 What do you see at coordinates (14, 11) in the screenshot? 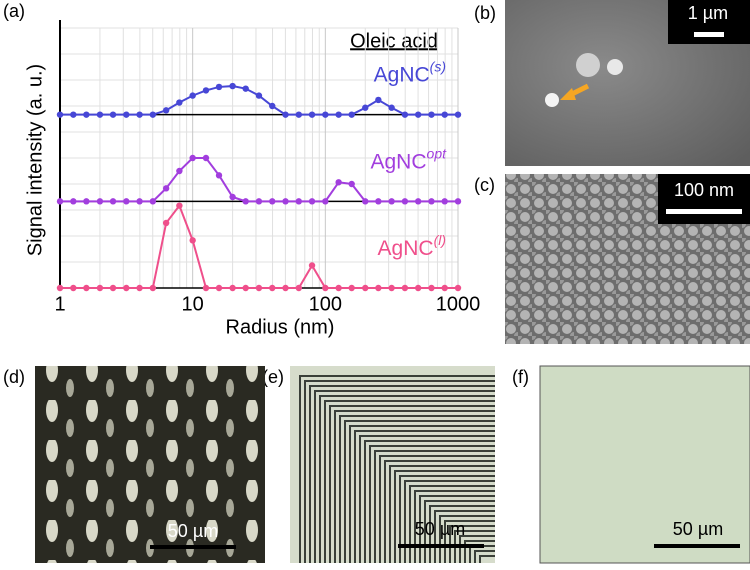
I see `panel-label: (a)` at bounding box center [14, 11].